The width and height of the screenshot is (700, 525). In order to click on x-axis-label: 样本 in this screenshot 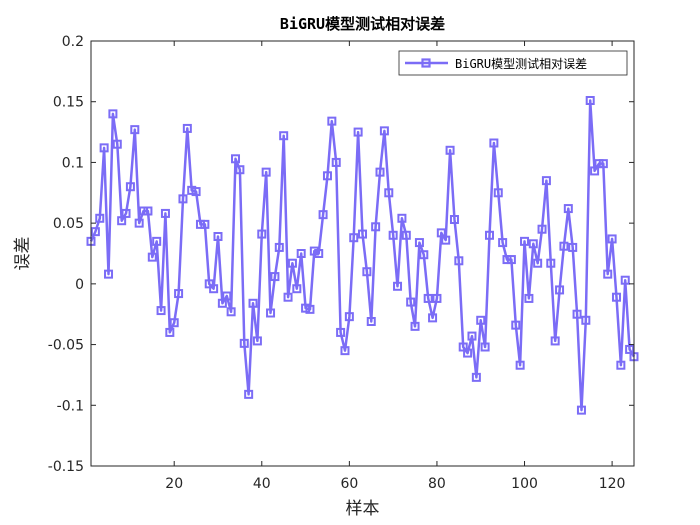, I will do `click(363, 509)`.